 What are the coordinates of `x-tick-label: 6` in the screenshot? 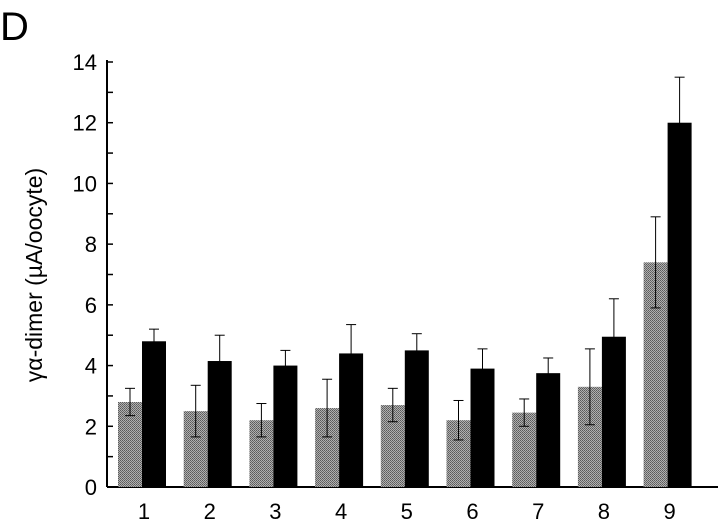 It's located at (472, 511).